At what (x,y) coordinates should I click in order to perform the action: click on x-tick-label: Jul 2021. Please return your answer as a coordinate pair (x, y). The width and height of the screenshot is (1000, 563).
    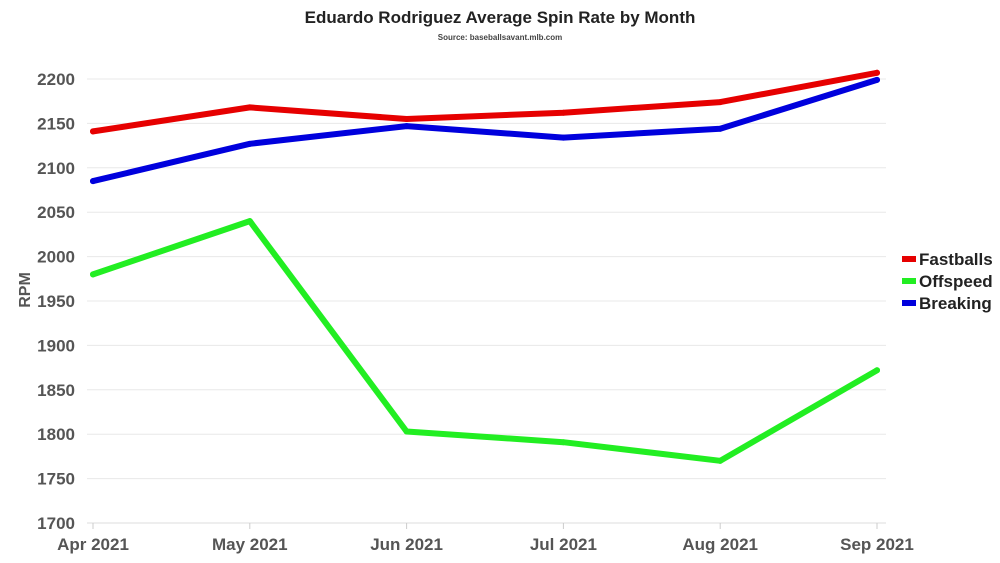
    Looking at the image, I should click on (563, 544).